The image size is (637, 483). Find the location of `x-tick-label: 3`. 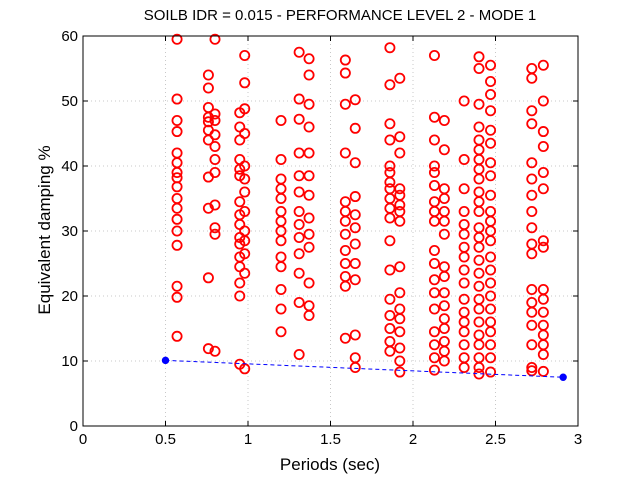

x-tick-label: 3 is located at coordinates (578, 439).